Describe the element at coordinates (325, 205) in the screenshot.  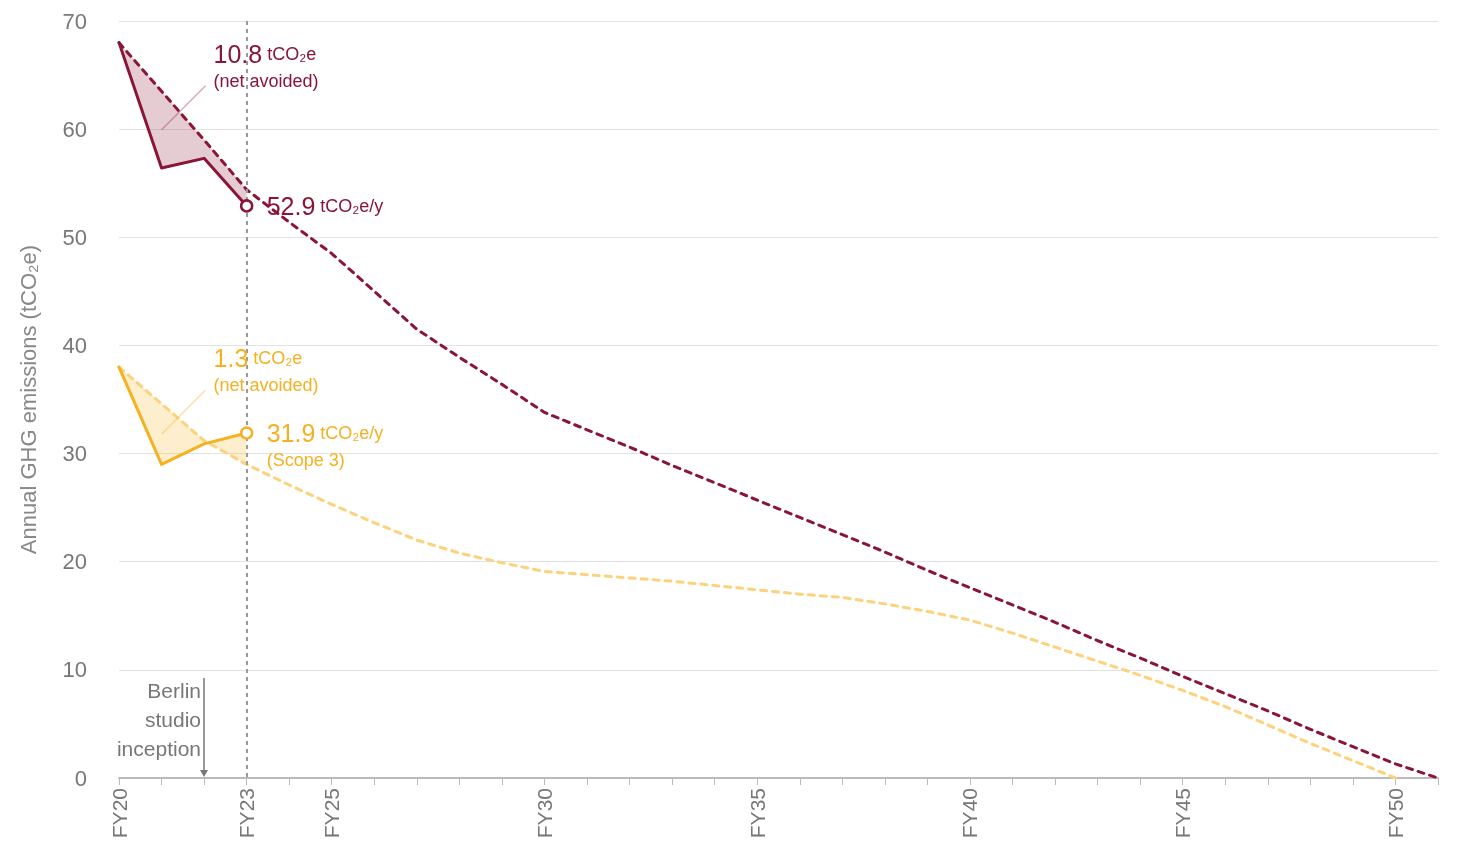
I see `annotation: 52.9 tCO₂e/y` at that location.